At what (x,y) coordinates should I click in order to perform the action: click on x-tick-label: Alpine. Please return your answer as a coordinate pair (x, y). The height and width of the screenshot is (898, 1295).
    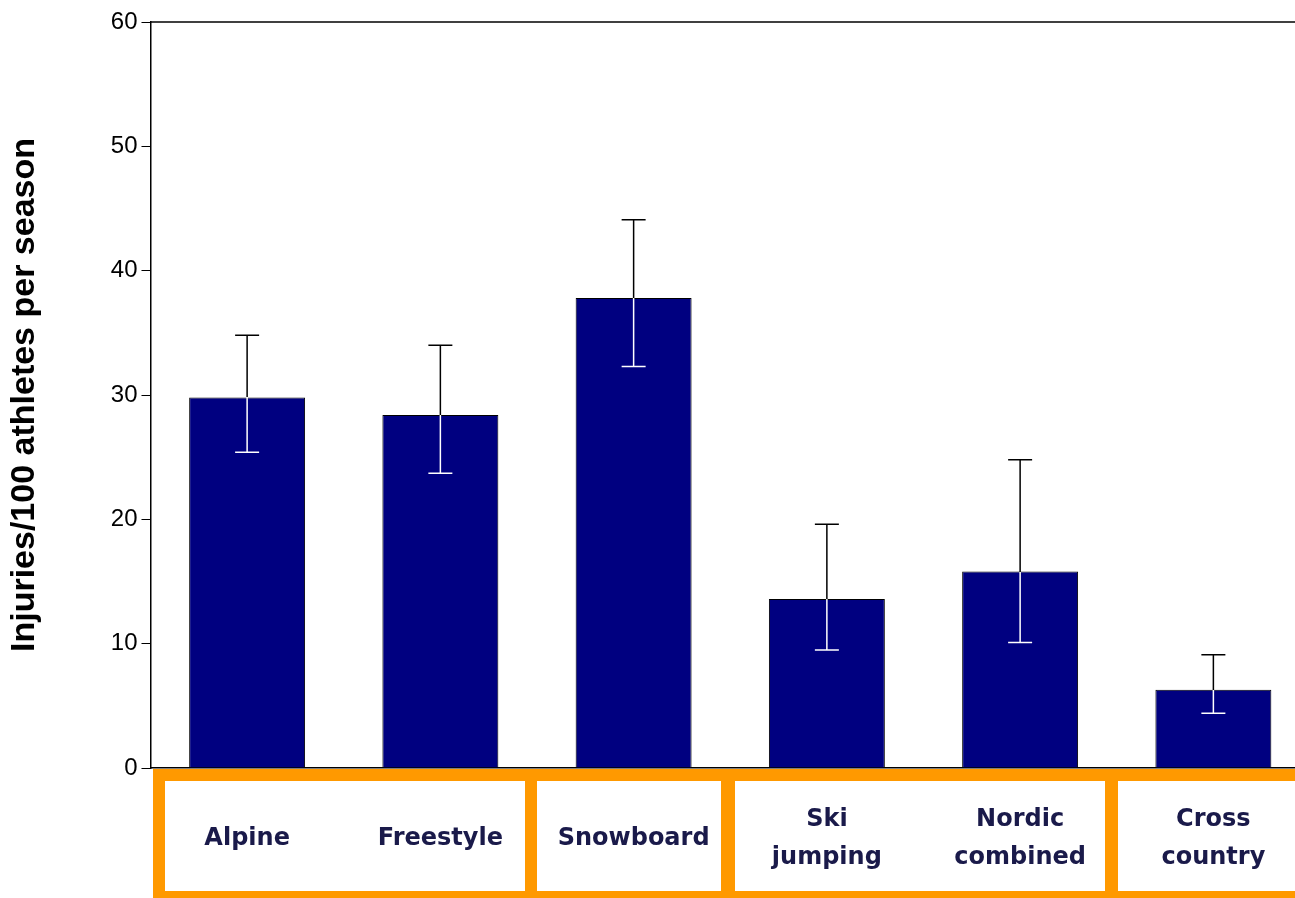
    Looking at the image, I should click on (247, 837).